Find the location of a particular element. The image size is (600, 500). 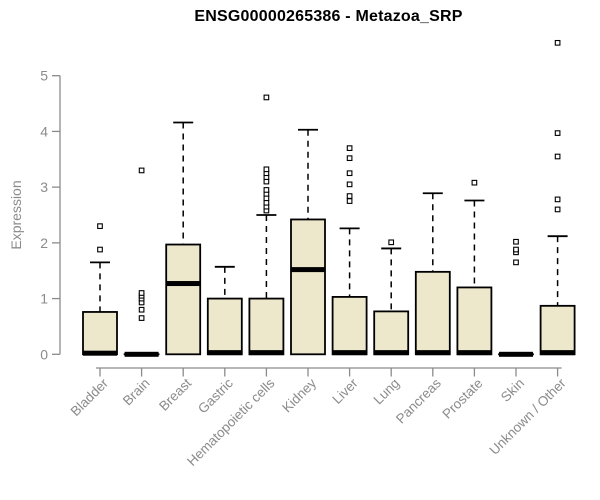

y-tick-label: 2 is located at coordinates (44, 243).